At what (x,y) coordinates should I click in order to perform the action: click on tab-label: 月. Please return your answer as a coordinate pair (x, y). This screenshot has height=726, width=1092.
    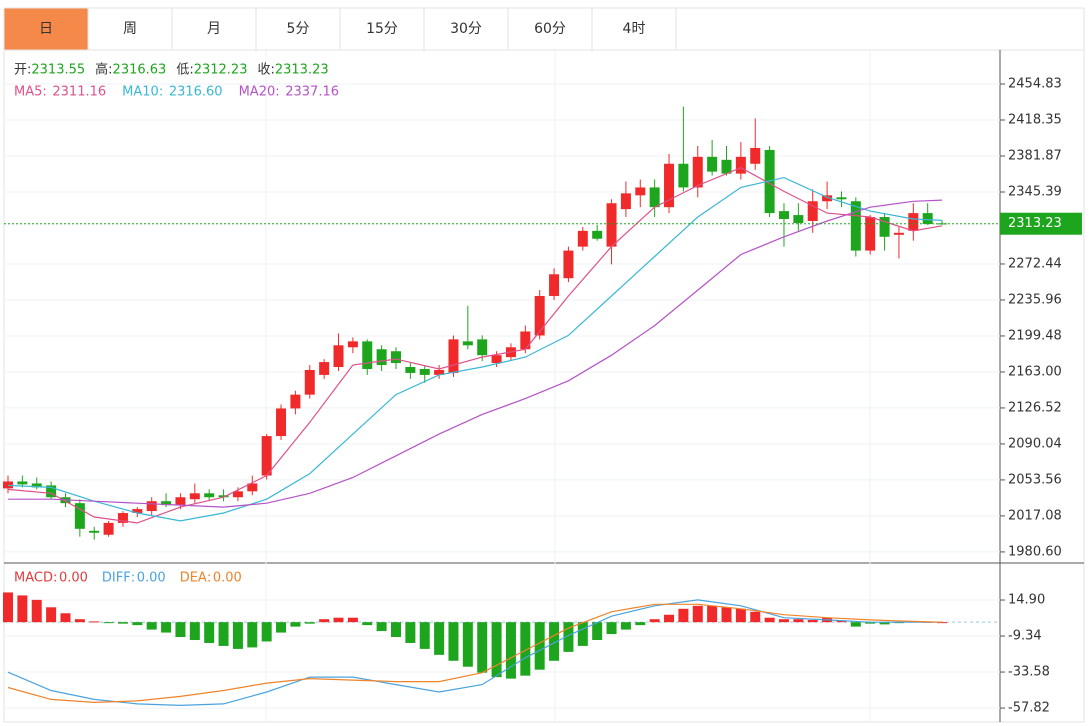
    Looking at the image, I should click on (214, 29).